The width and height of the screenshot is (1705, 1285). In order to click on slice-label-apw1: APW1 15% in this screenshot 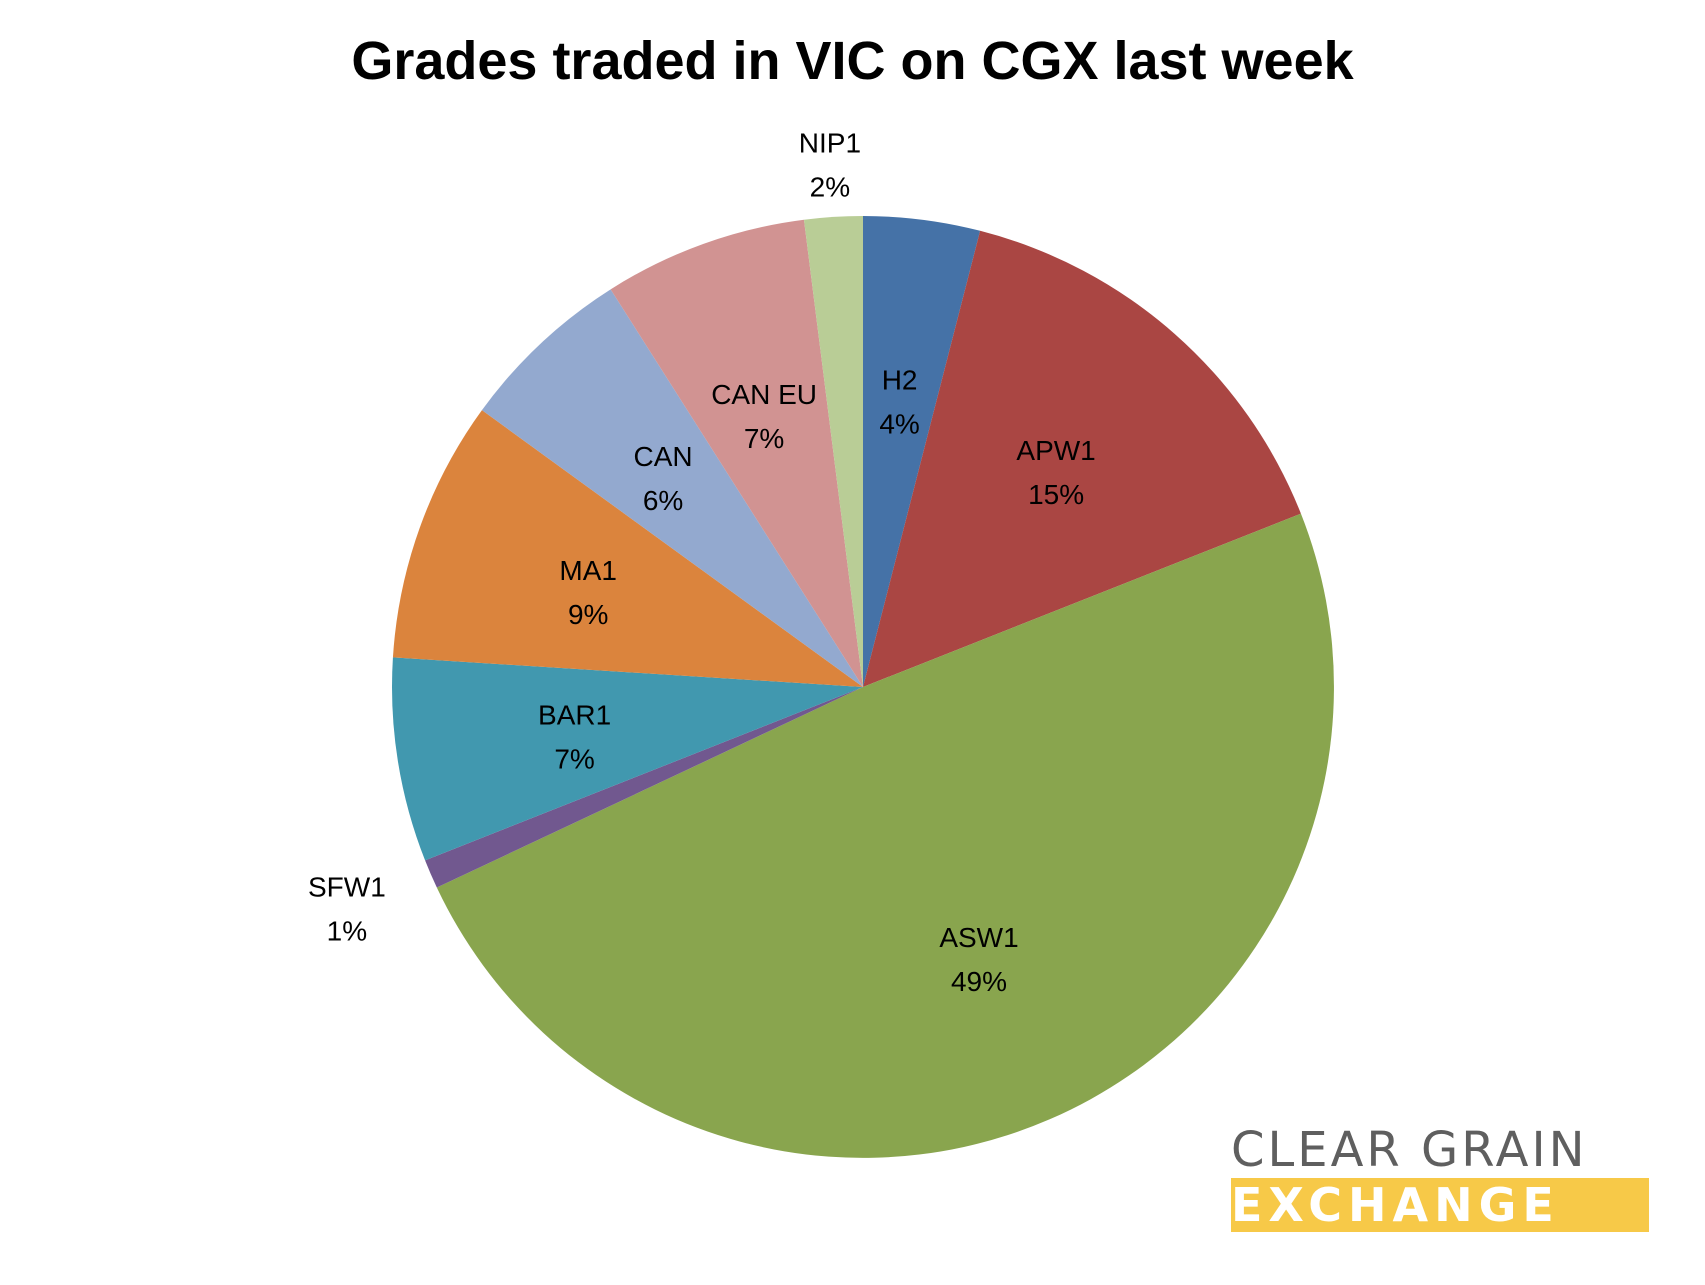, I will do `click(1055, 472)`.